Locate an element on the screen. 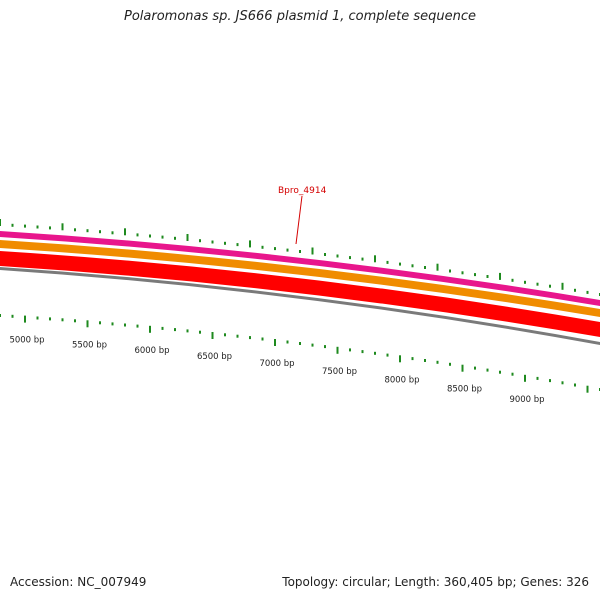  outer-tick-row is located at coordinates (300, 257).